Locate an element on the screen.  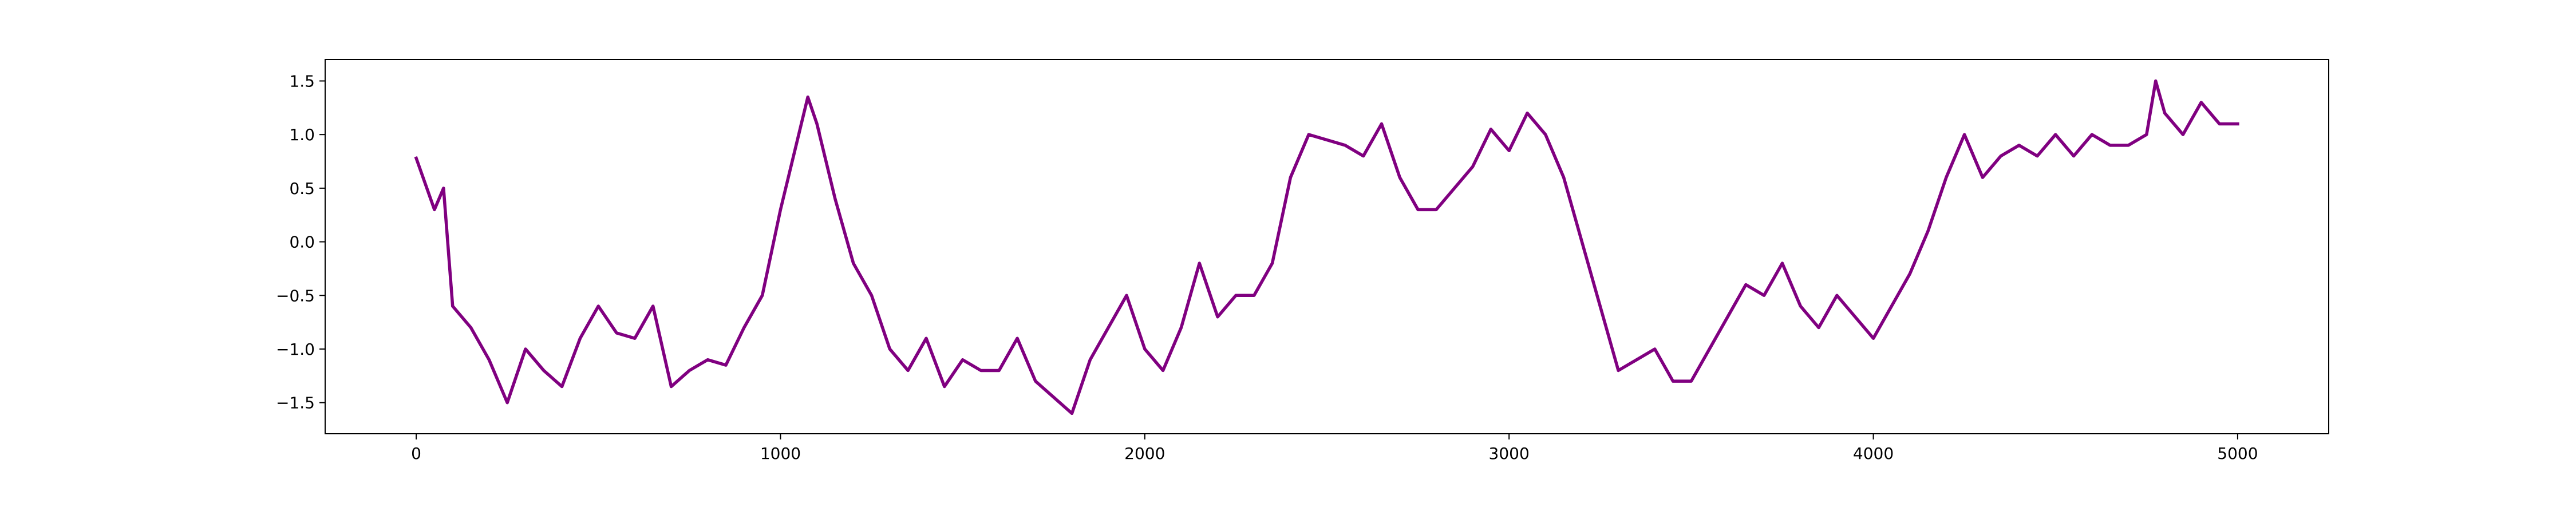
y-tick-label: 1.5 is located at coordinates (302, 81).